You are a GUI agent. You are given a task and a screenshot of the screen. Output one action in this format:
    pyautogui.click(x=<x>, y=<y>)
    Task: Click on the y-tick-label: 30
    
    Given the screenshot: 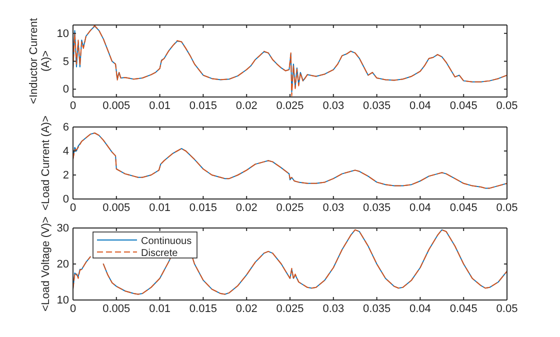 What is the action you would take?
    pyautogui.click(x=62, y=228)
    